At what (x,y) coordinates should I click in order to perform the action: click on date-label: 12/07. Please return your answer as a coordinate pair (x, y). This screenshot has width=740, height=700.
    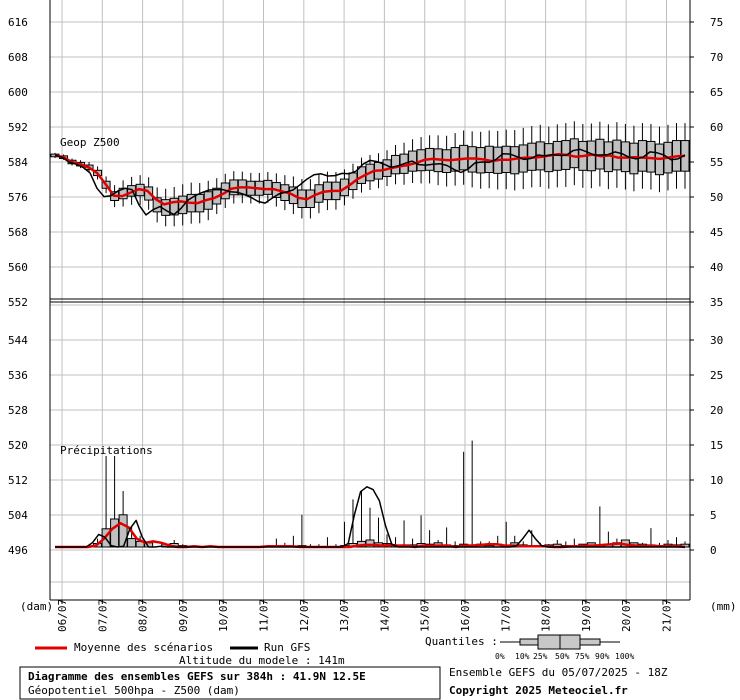
    Looking at the image, I should click on (304, 615).